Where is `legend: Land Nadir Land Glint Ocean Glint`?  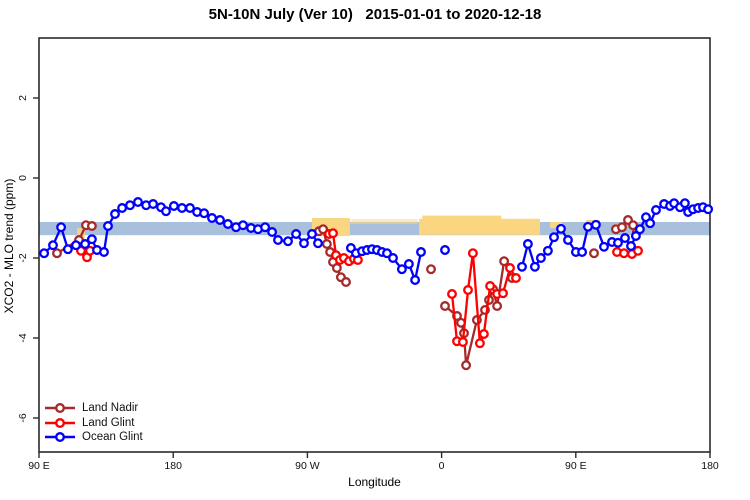
legend: Land Nadir Land Glint Ocean Glint is located at coordinates (93, 423).